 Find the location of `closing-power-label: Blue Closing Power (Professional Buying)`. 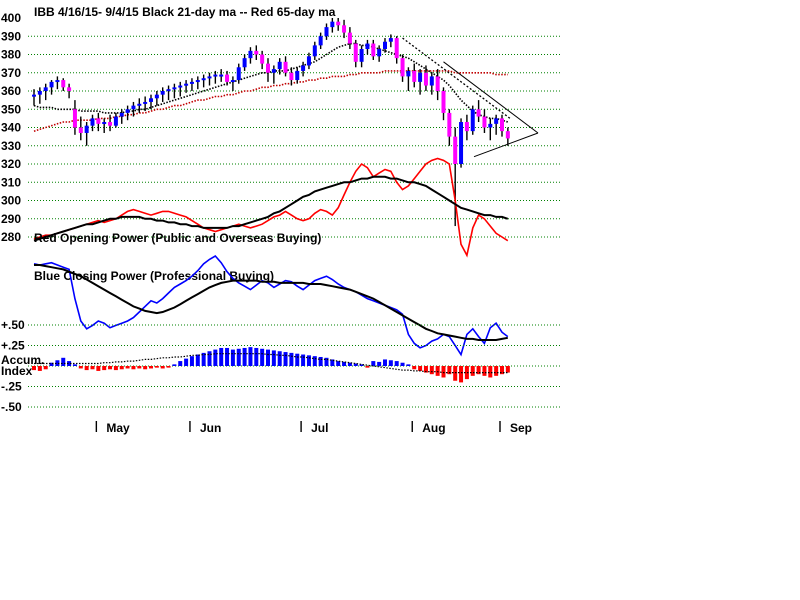

closing-power-label: Blue Closing Power (Professional Buying) is located at coordinates (154, 276).